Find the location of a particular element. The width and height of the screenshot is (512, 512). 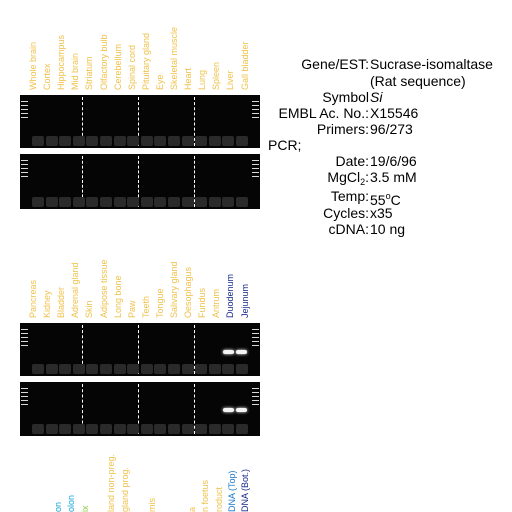

cdna-value: 10 ng is located at coordinates (388, 229).